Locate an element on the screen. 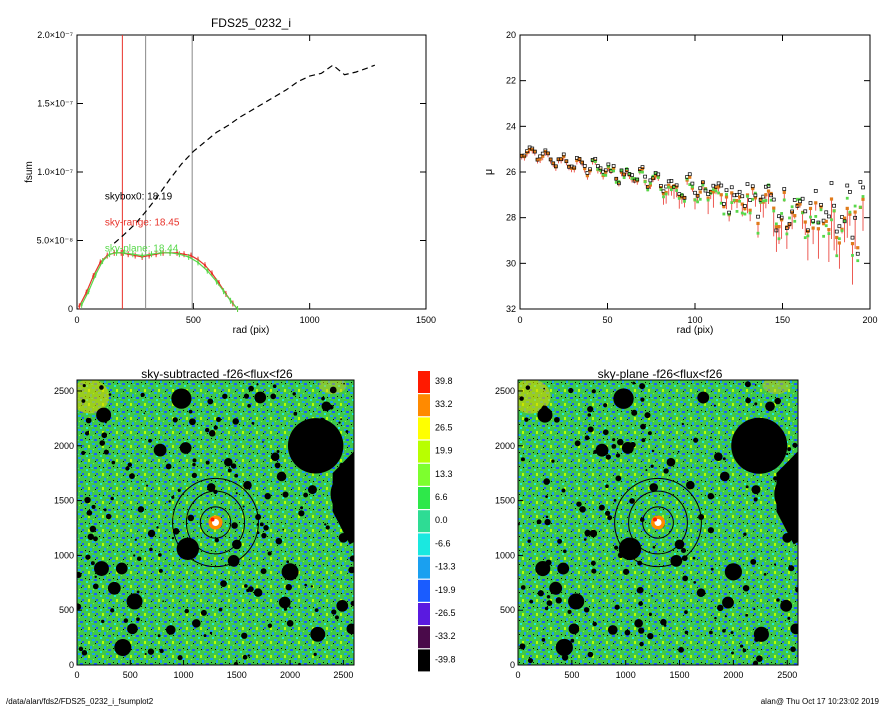 The image size is (885, 708). fsum-series-line is located at coordinates (159, 281).